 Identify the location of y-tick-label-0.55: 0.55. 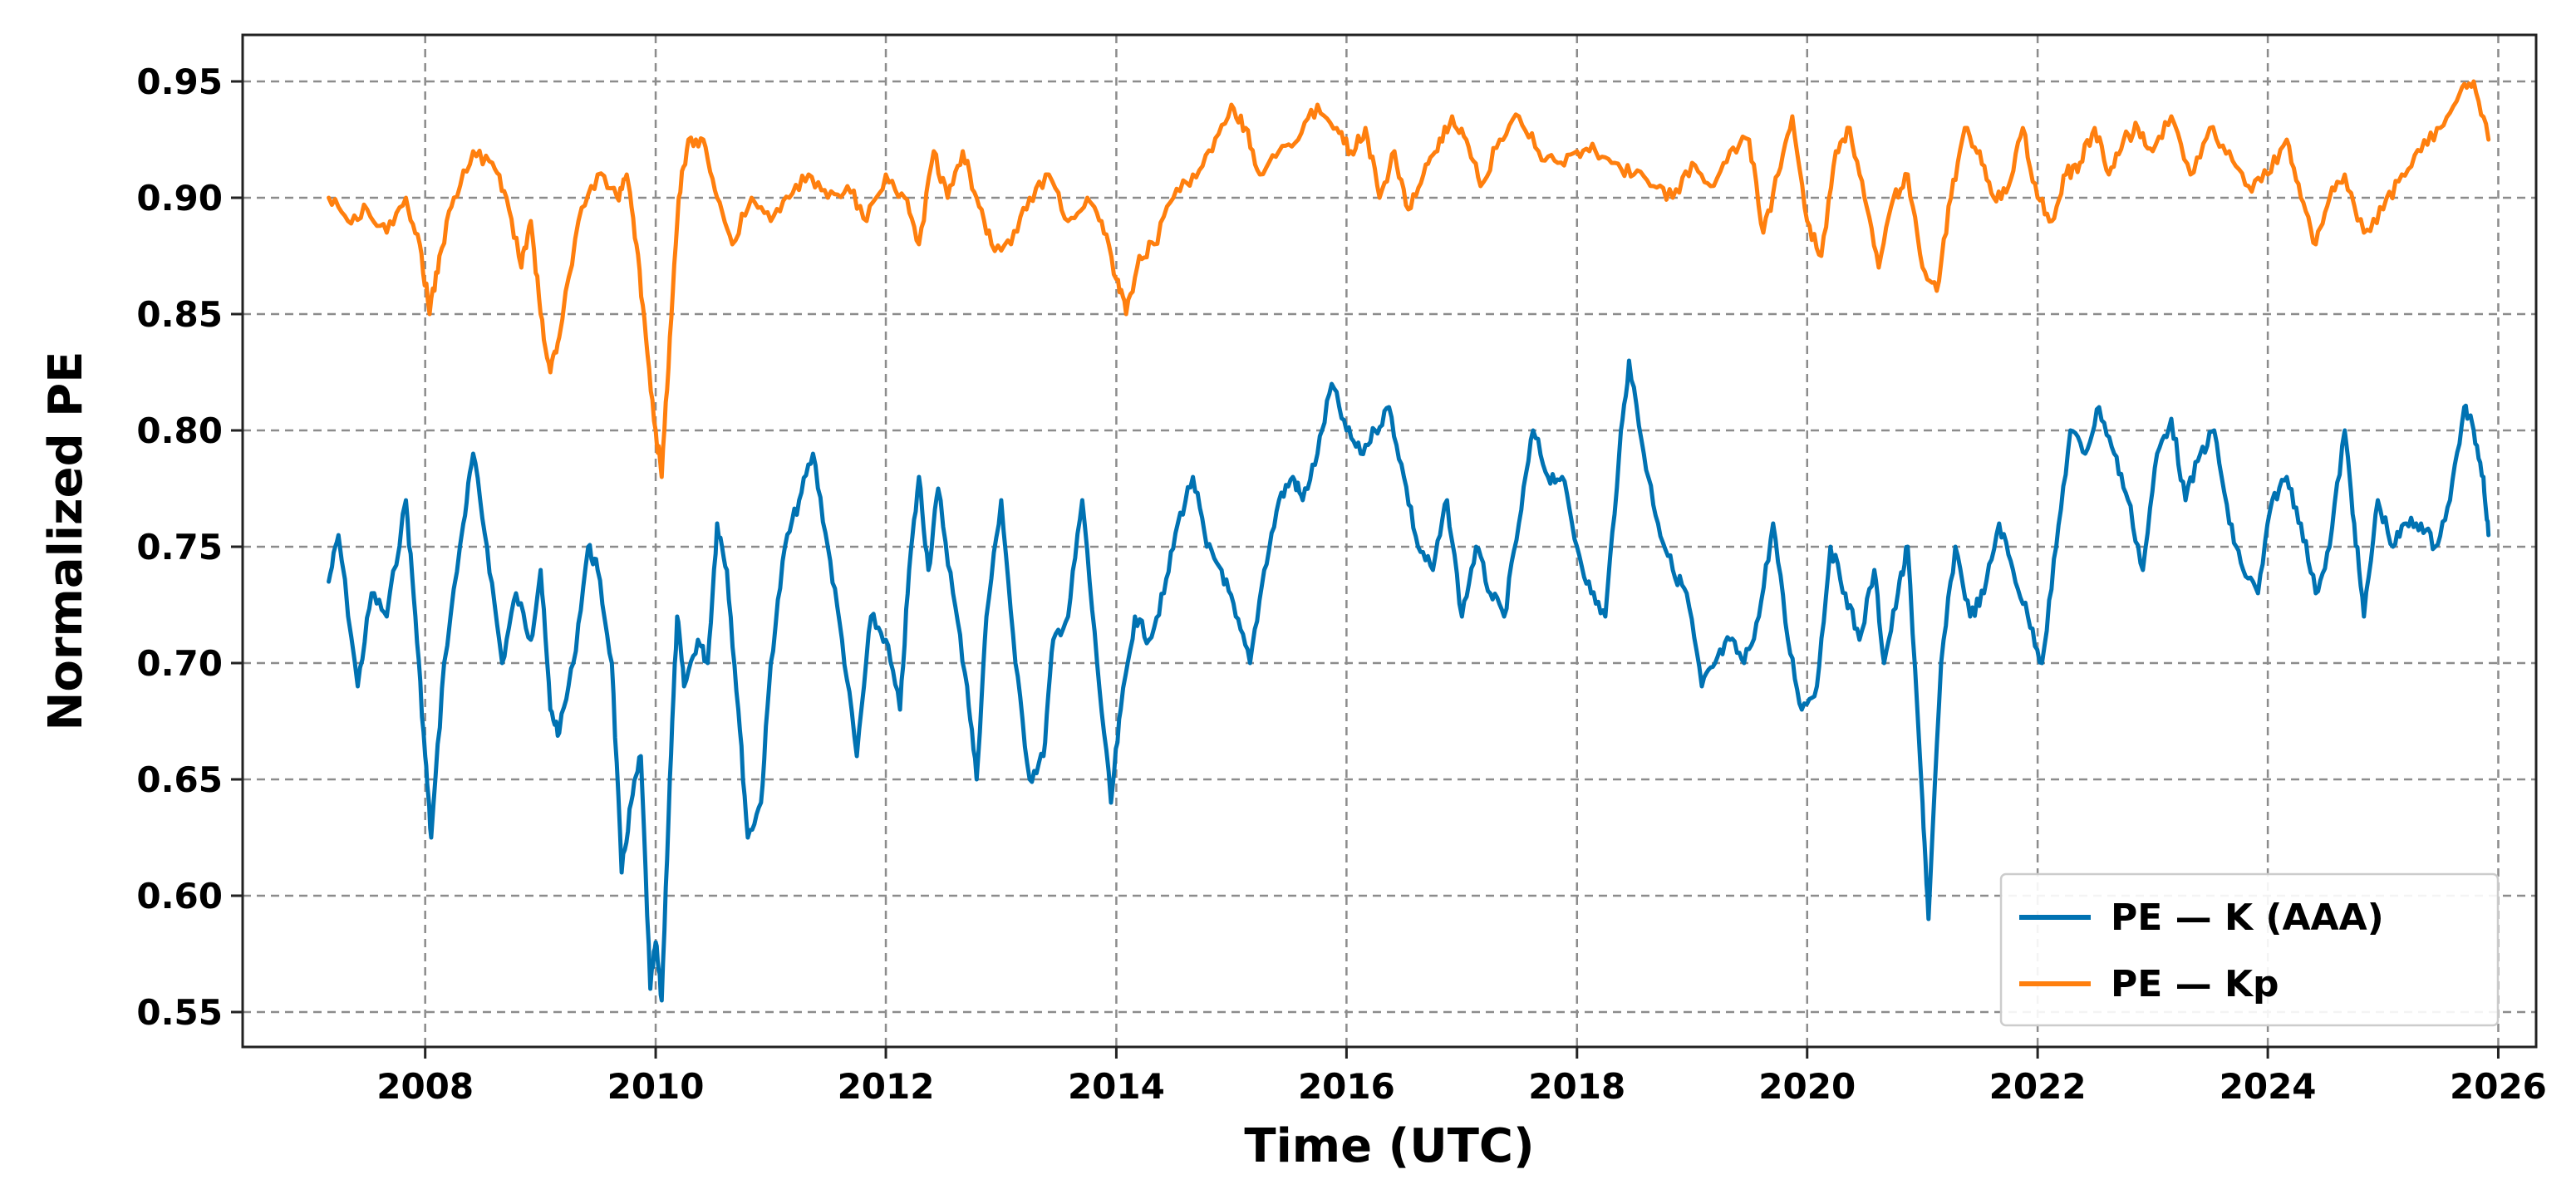
(180, 1013).